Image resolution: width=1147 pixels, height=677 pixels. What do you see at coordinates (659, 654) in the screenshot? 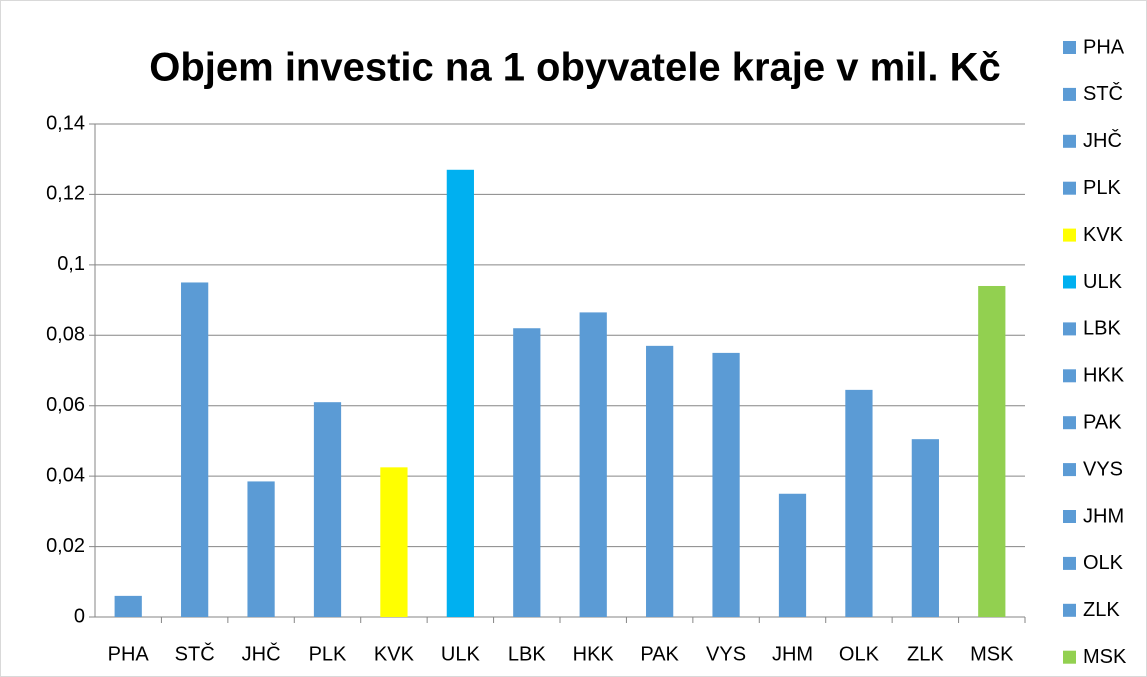
I see `x-tick-label: PAK` at bounding box center [659, 654].